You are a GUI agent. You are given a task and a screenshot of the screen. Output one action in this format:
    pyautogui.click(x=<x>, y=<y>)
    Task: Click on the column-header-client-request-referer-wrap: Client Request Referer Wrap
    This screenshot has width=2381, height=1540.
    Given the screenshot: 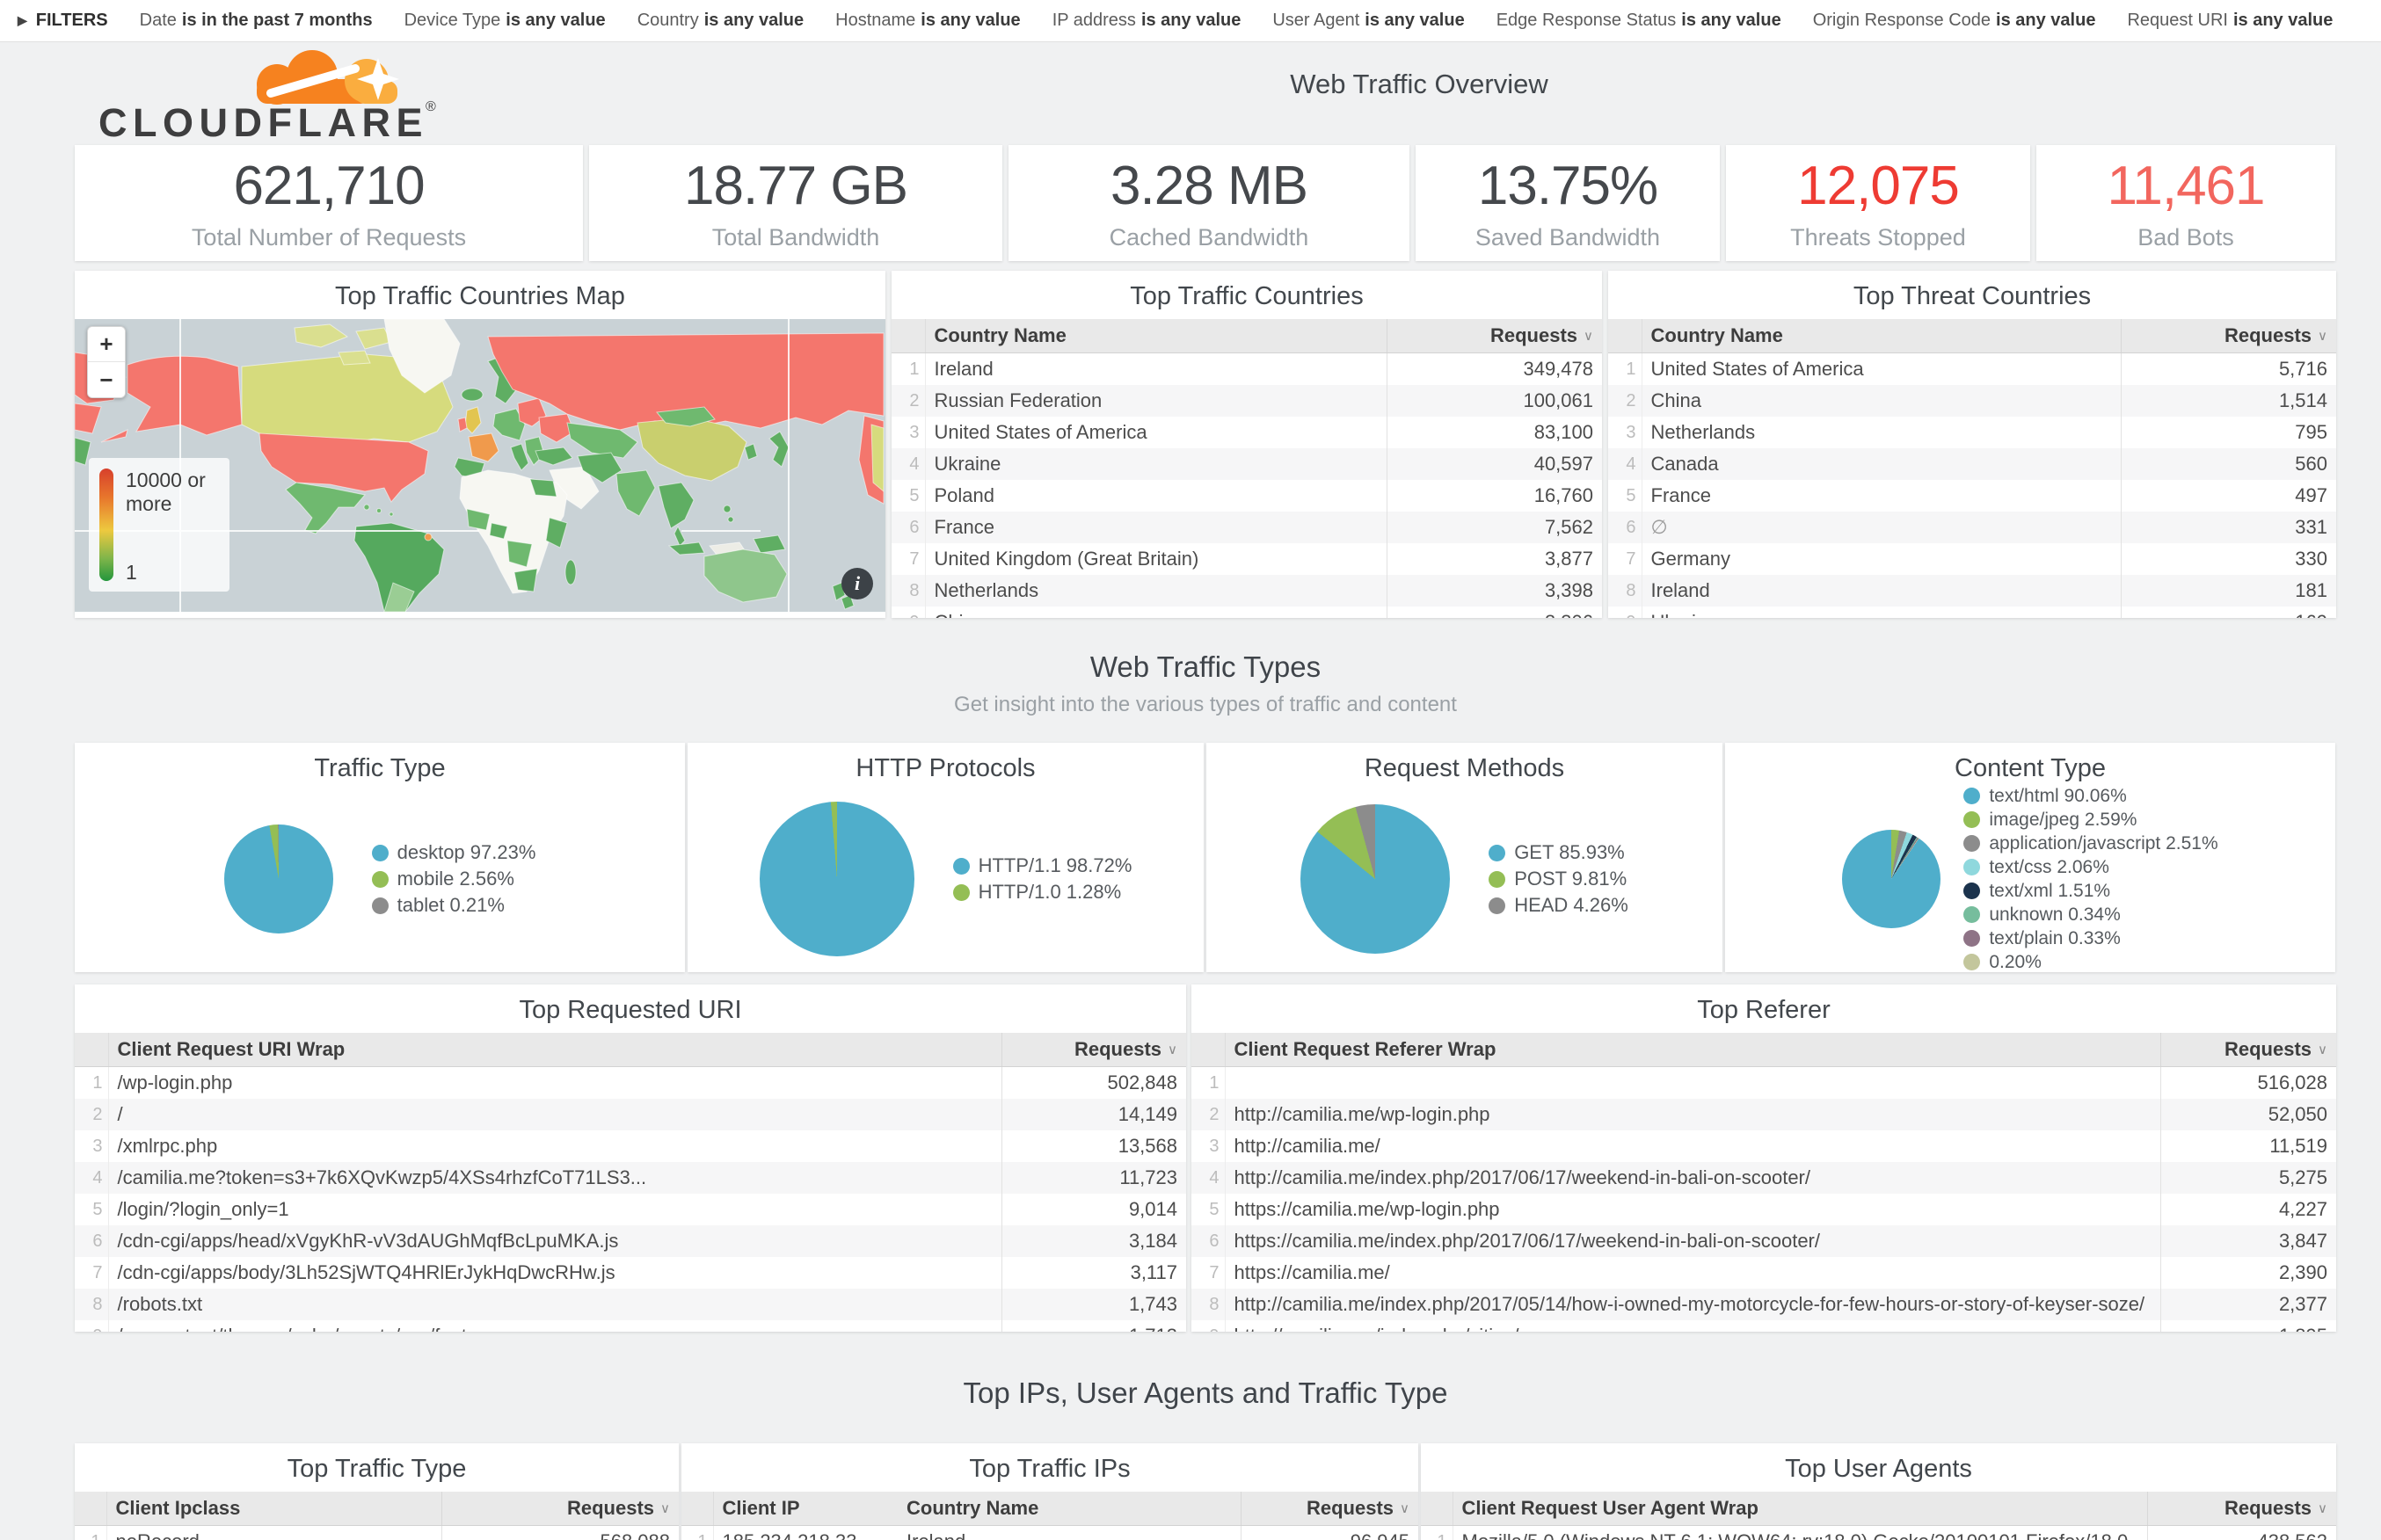 What is the action you would take?
    pyautogui.click(x=1692, y=1050)
    